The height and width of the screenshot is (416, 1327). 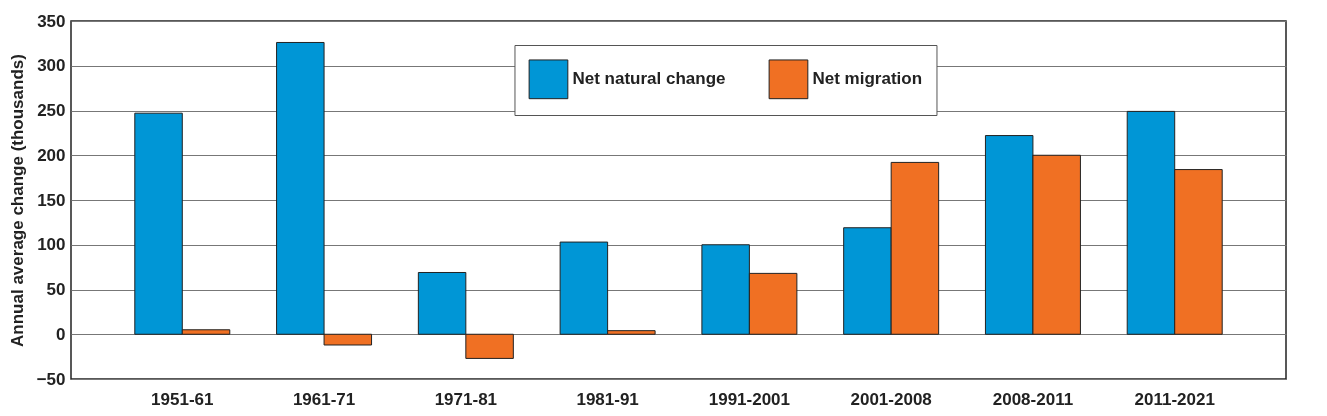 What do you see at coordinates (51, 155) in the screenshot?
I see `y-tick-label: 200` at bounding box center [51, 155].